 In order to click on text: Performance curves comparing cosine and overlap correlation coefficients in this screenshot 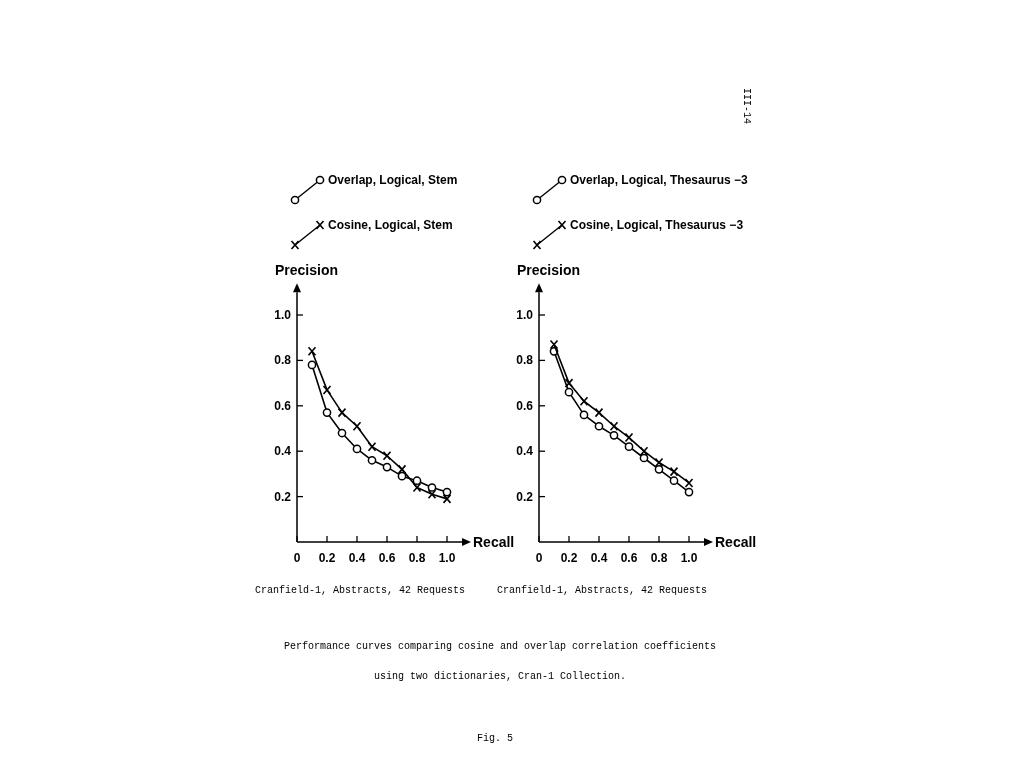, I will do `click(500, 646)`.